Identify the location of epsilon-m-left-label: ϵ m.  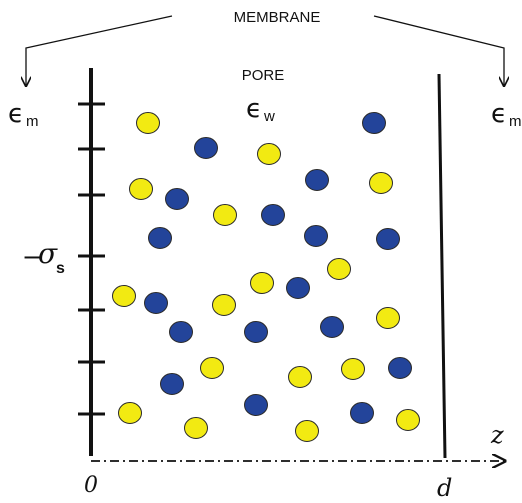
(23, 114).